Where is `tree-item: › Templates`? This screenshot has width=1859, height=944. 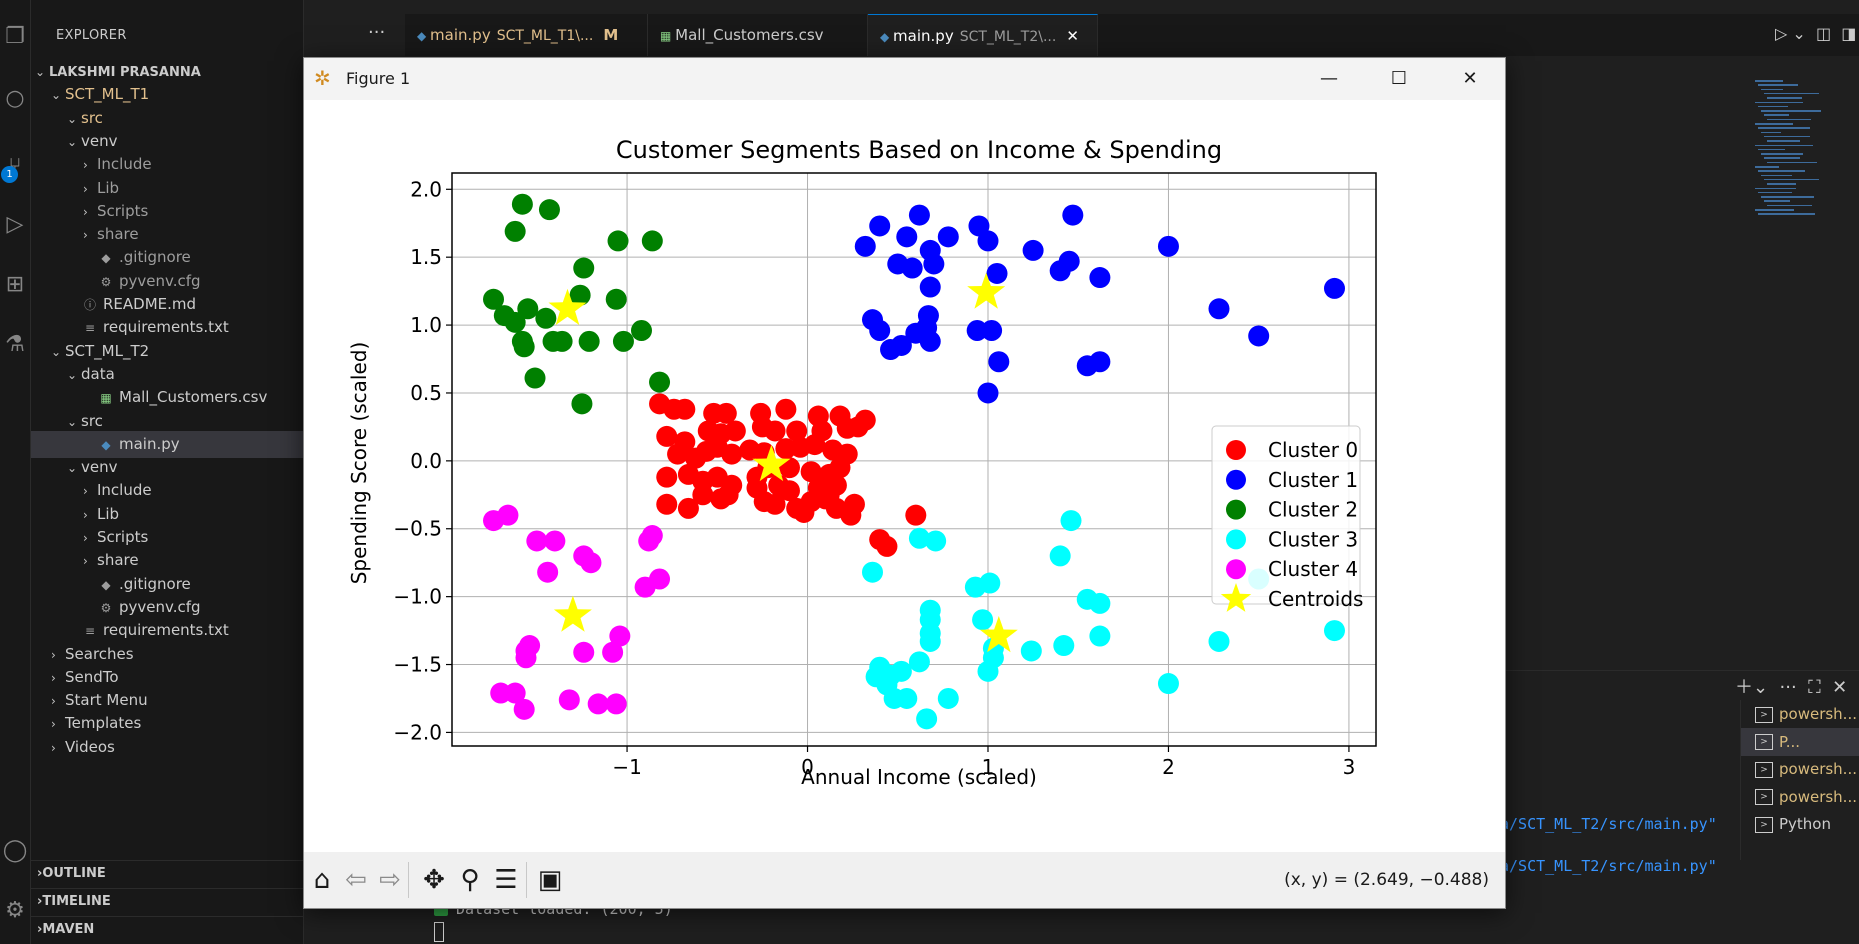
tree-item: › Templates is located at coordinates (167, 723).